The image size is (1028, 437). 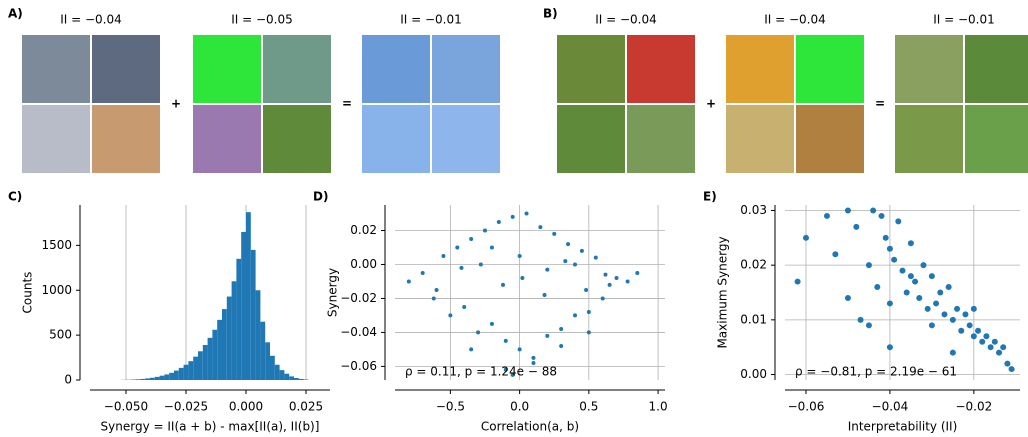 I want to click on y-axis-label: Maximum Synergy, so click(x=723, y=292).